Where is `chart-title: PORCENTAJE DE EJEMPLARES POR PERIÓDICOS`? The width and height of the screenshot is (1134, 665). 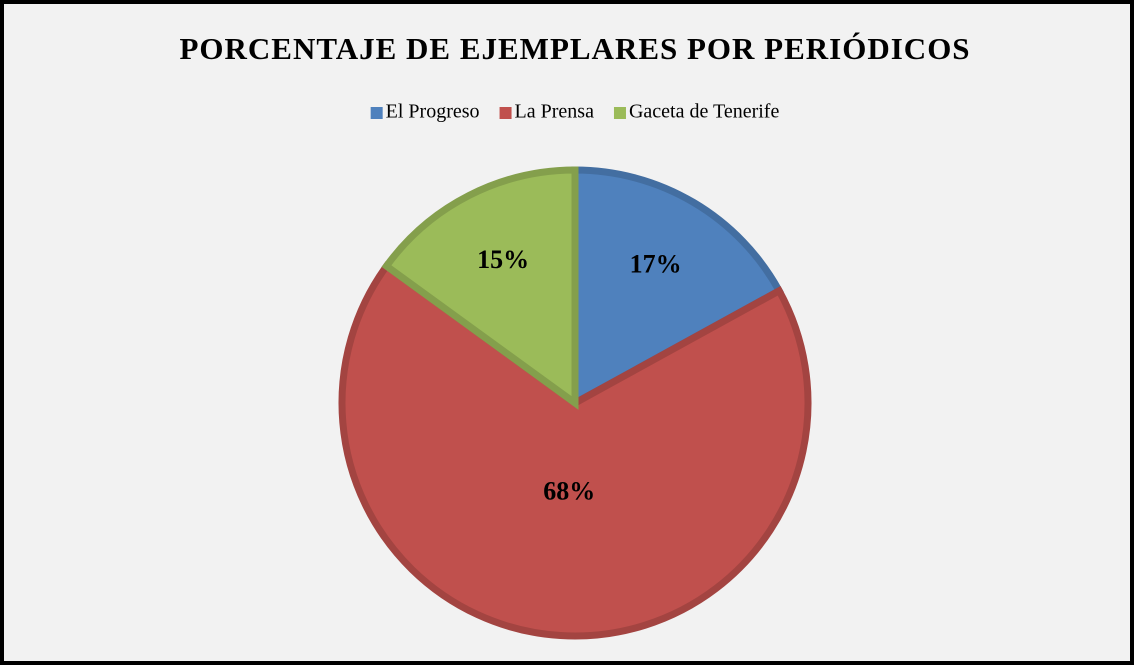
chart-title: PORCENTAJE DE EJEMPLARES POR PERIÓDICOS is located at coordinates (574, 48).